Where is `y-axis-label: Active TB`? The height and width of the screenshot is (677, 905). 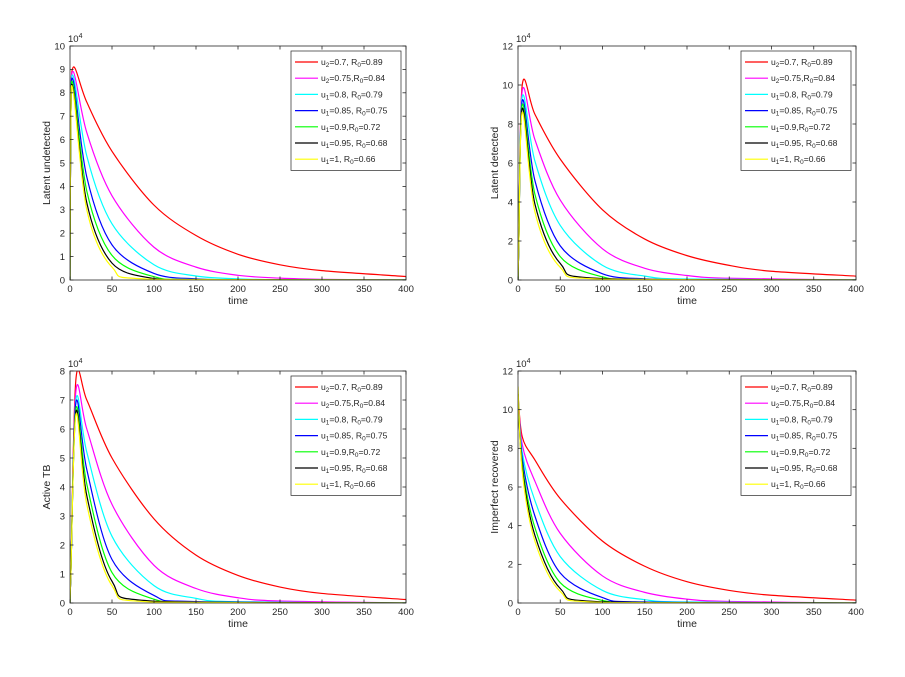
y-axis-label: Active TB is located at coordinates (47, 487).